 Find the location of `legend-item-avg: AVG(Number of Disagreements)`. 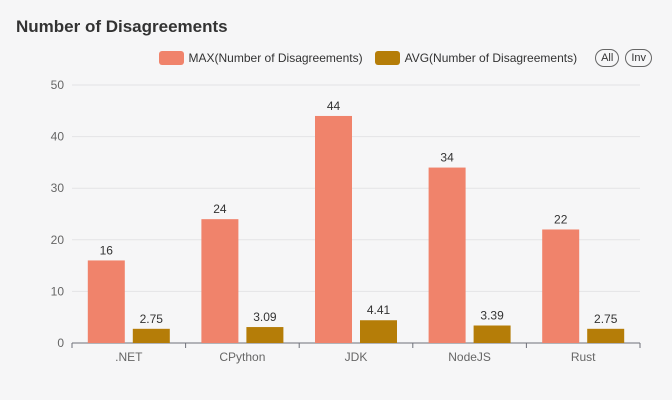

legend-item-avg: AVG(Number of Disagreements) is located at coordinates (476, 58).